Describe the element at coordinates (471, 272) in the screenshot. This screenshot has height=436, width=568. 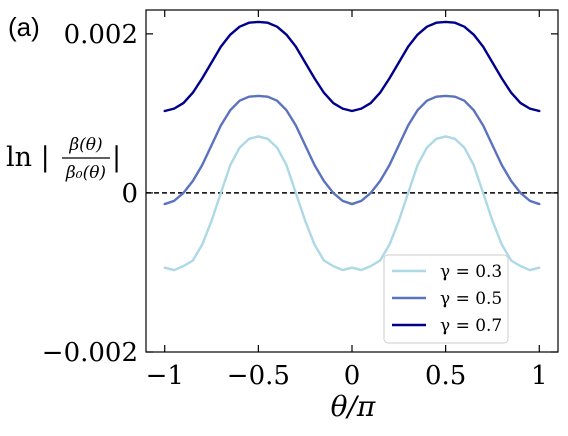
I see `legend-label-1: γ = 0.3` at that location.